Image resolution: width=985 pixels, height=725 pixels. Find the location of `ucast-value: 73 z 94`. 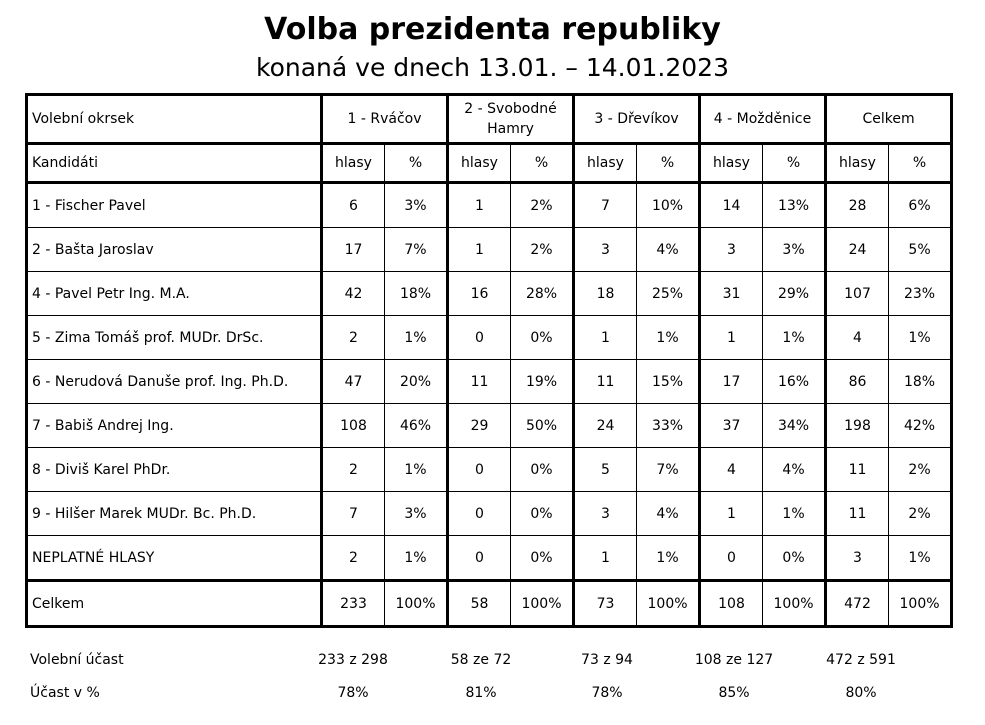

ucast-value: 73 z 94 is located at coordinates (607, 660).